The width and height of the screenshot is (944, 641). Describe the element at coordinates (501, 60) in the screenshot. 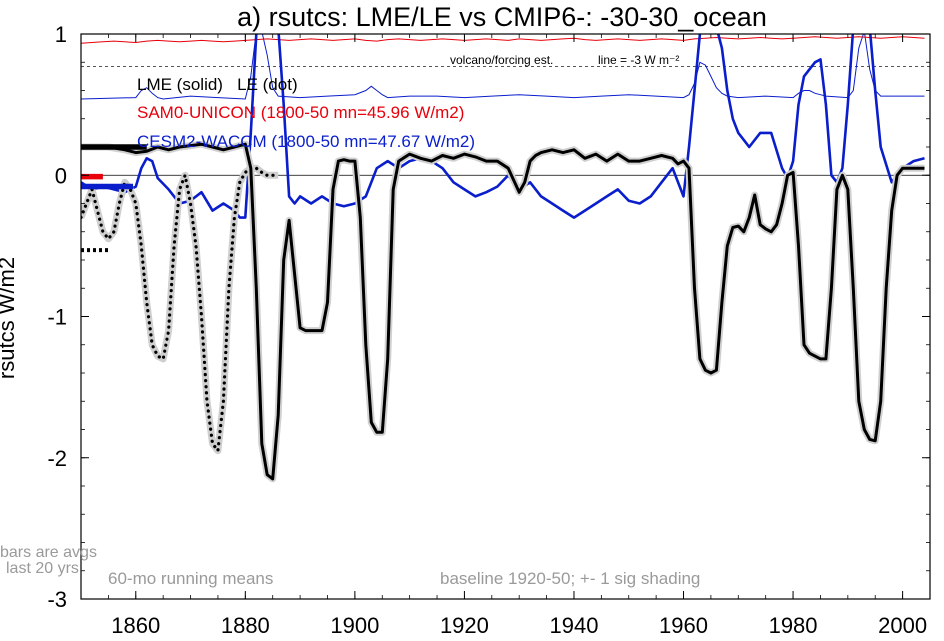

I see `reference-line-label-left: volcano/forcing est.` at that location.